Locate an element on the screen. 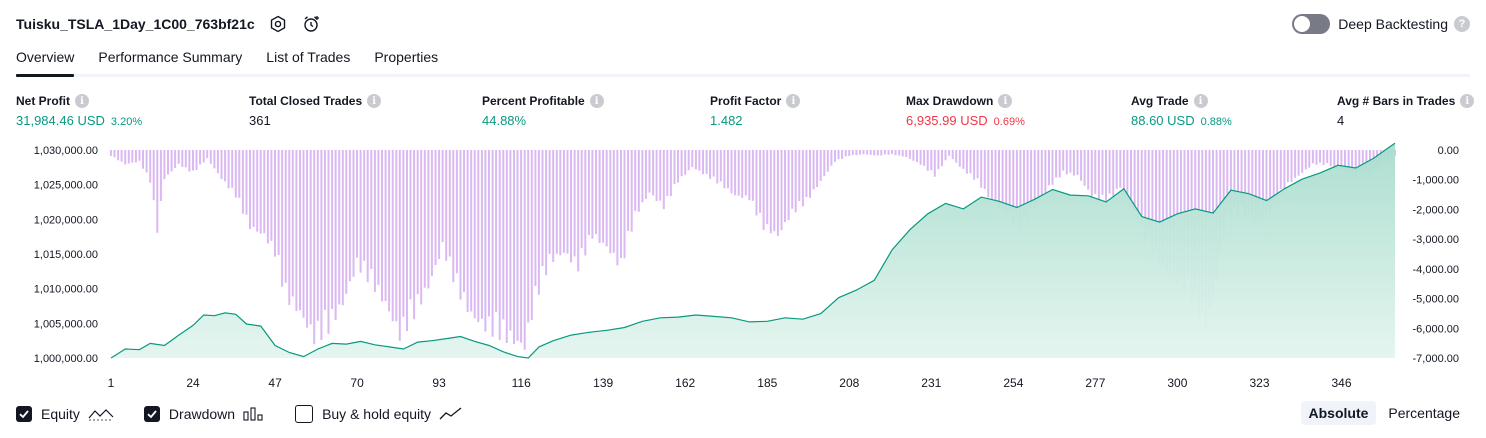 This screenshot has height=438, width=1486. metric-profit-factor: Profit Factor i 1.482 is located at coordinates (755, 110).